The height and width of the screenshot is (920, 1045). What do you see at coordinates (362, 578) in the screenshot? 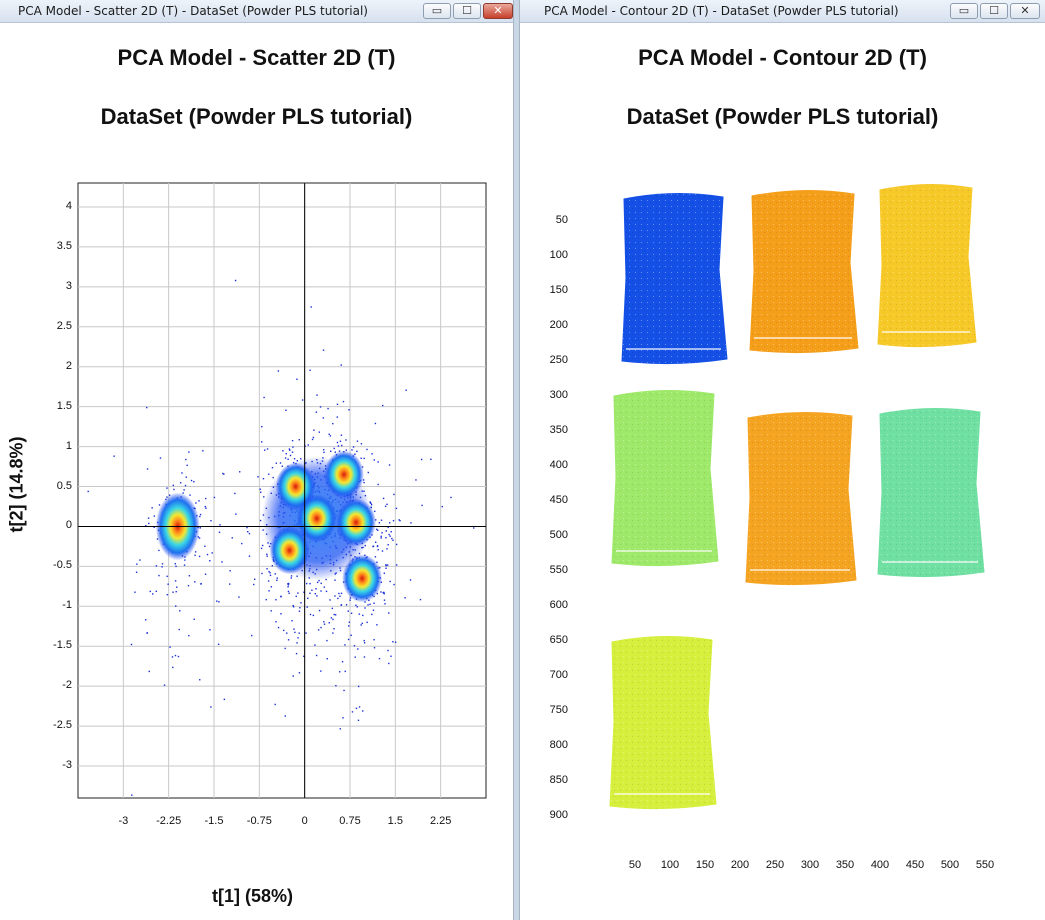
I see `density-cluster` at bounding box center [362, 578].